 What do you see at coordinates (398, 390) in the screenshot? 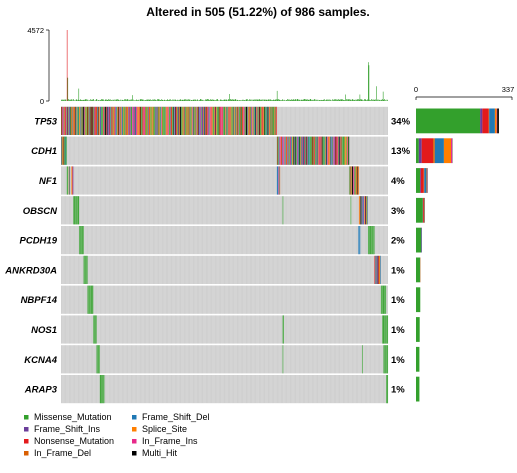
I see `gene-percent: 1%` at bounding box center [398, 390].